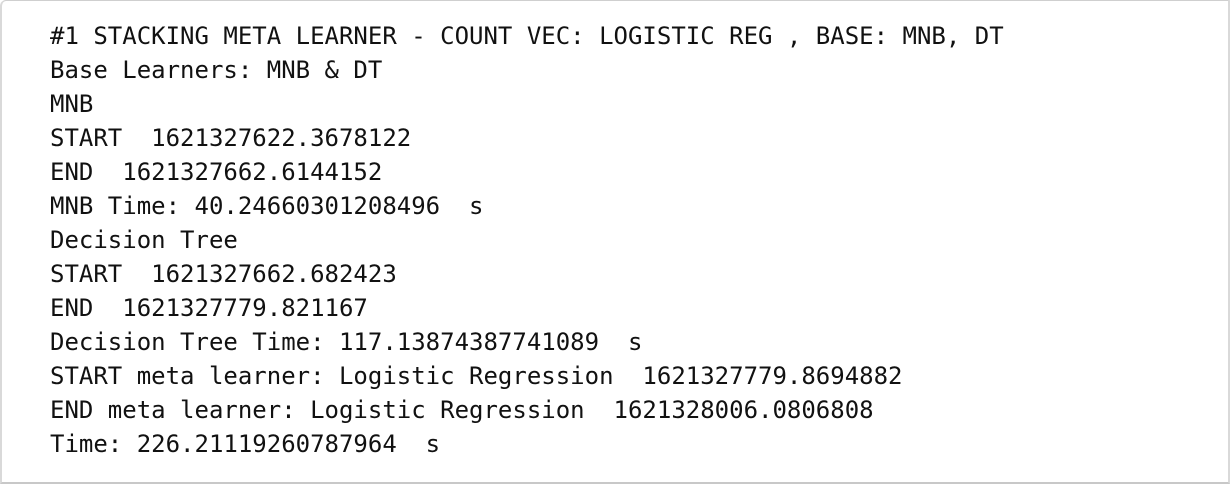 The width and height of the screenshot is (1230, 484). Describe the element at coordinates (72, 104) in the screenshot. I see `output-line-mnb-heading: MNB` at that location.